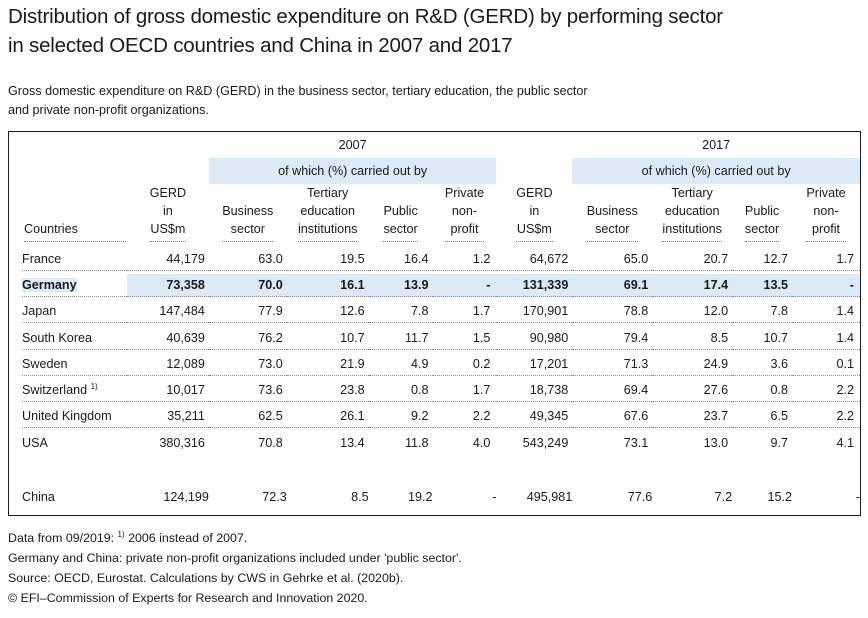 The image size is (868, 618). What do you see at coordinates (549, 497) in the screenshot?
I see `gerd-2017: 495,981` at bounding box center [549, 497].